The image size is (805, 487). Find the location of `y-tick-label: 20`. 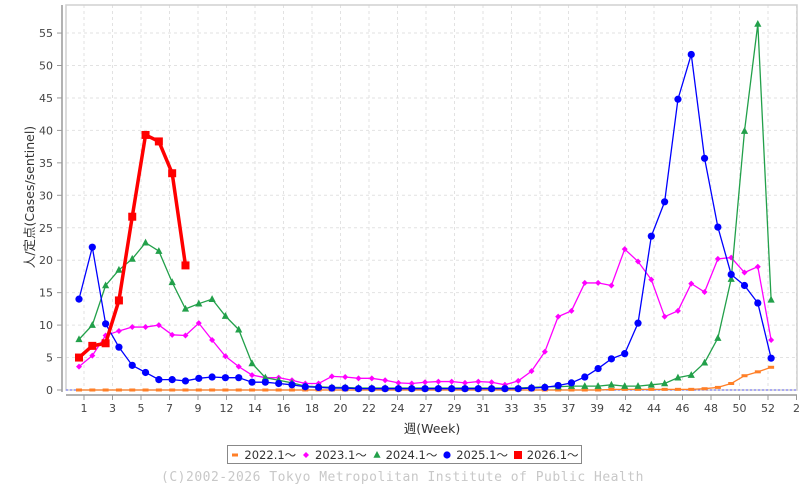

y-tick-label: 20 is located at coordinates (46, 260).